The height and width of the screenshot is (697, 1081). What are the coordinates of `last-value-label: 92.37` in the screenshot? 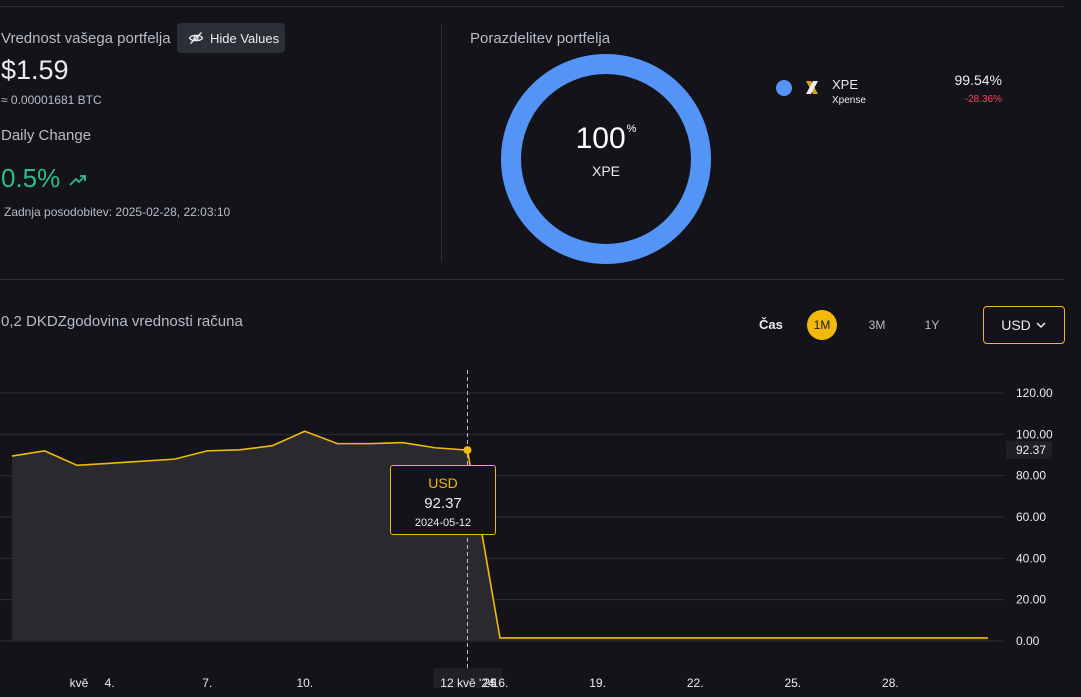 It's located at (1031, 450).